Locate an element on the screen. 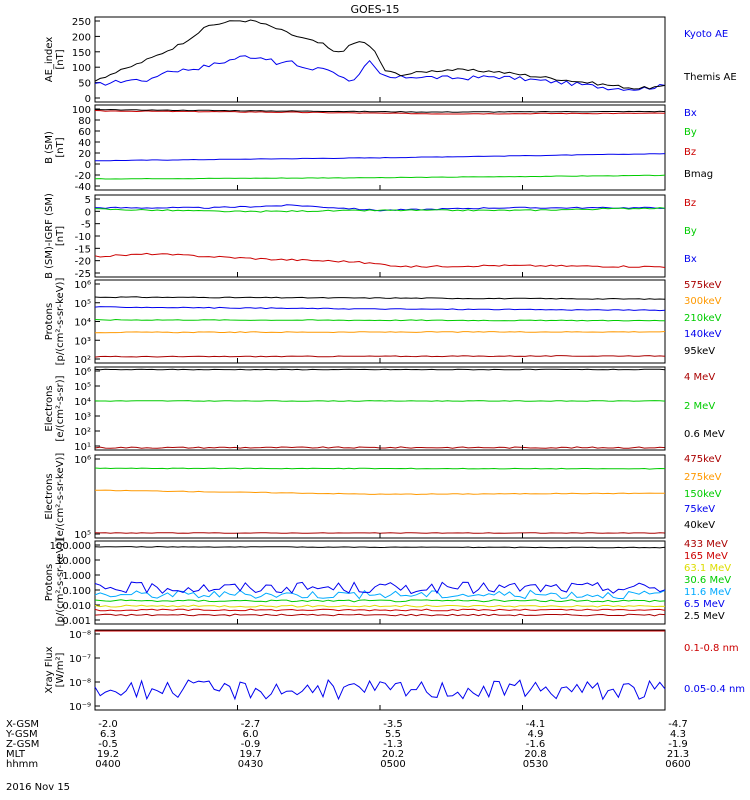  series-line-165-mev is located at coordinates (380, 610).